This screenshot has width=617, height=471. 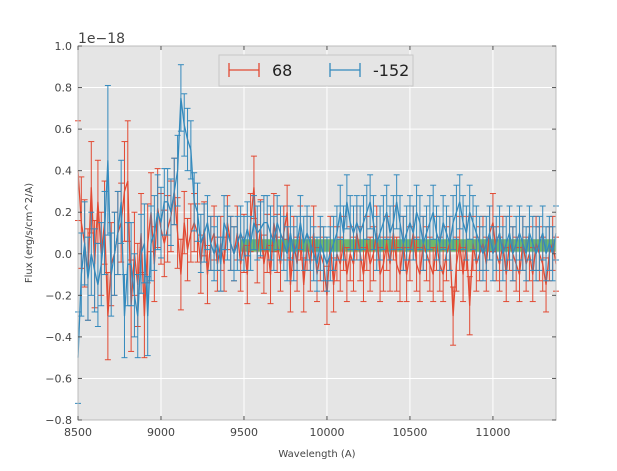 What do you see at coordinates (101, 39) in the screenshot?
I see `y-offset-label: 1e−18` at bounding box center [101, 39].